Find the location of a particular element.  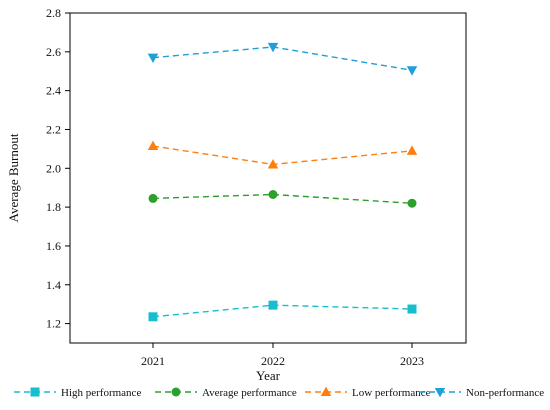

legend-label: Non-performance is located at coordinates (505, 393).